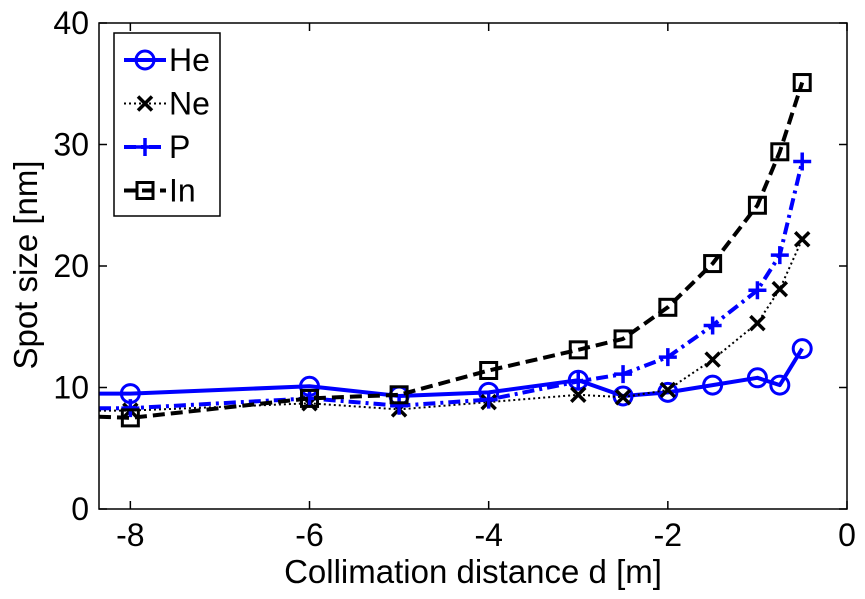 Image resolution: width=865 pixels, height=599 pixels. Describe the element at coordinates (847, 535) in the screenshot. I see `x-tick-label: 0` at that location.